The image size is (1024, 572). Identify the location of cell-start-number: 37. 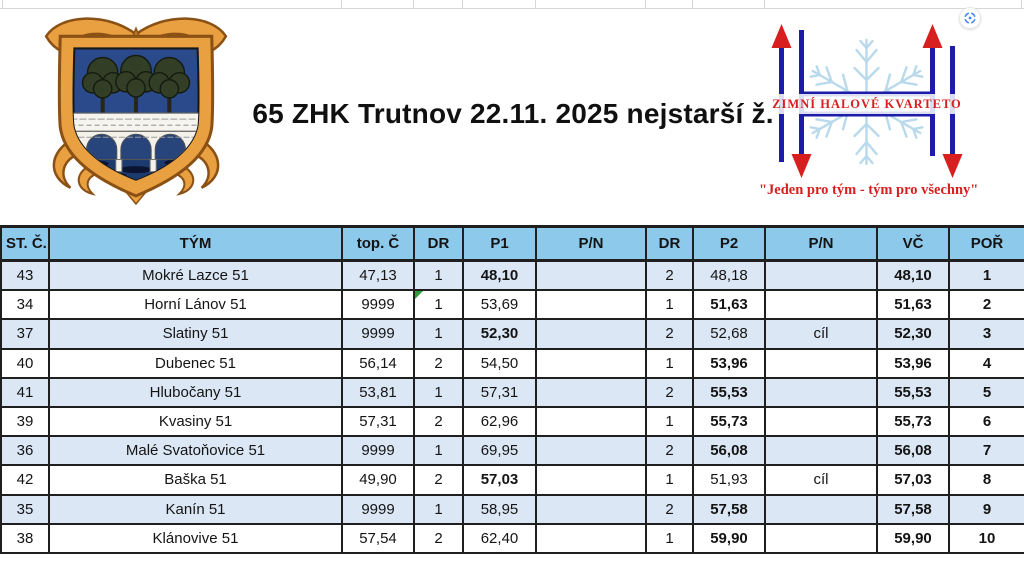
(25, 334).